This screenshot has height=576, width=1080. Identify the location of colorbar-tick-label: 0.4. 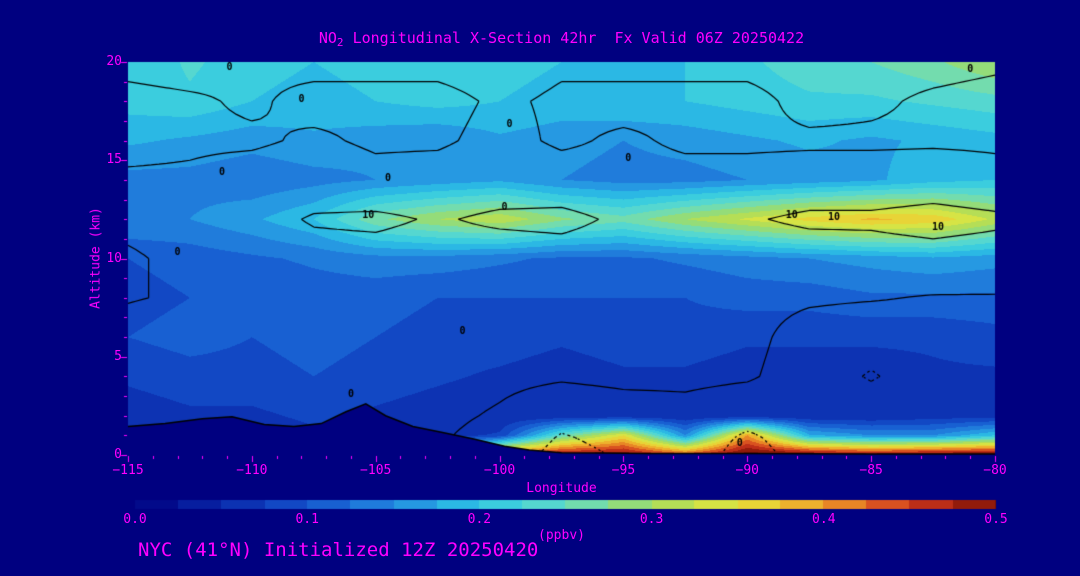
(824, 519).